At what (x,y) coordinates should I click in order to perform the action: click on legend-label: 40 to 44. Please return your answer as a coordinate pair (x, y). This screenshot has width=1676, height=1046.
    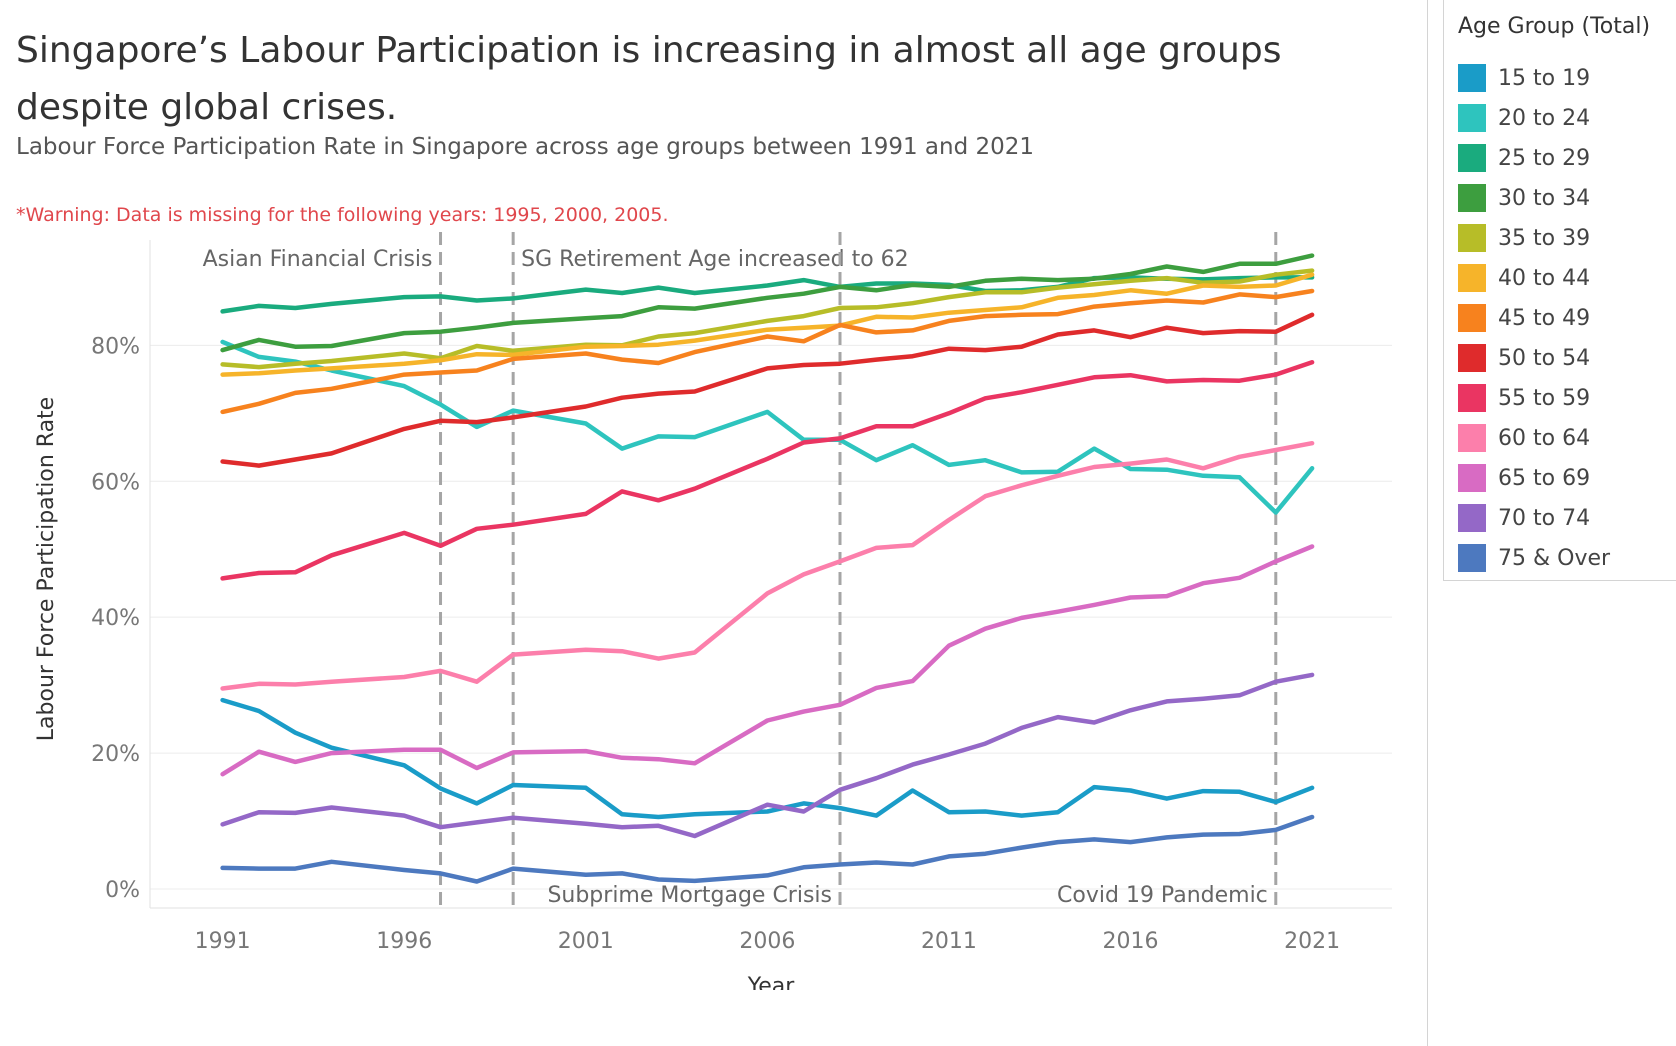
    Looking at the image, I should click on (1544, 278).